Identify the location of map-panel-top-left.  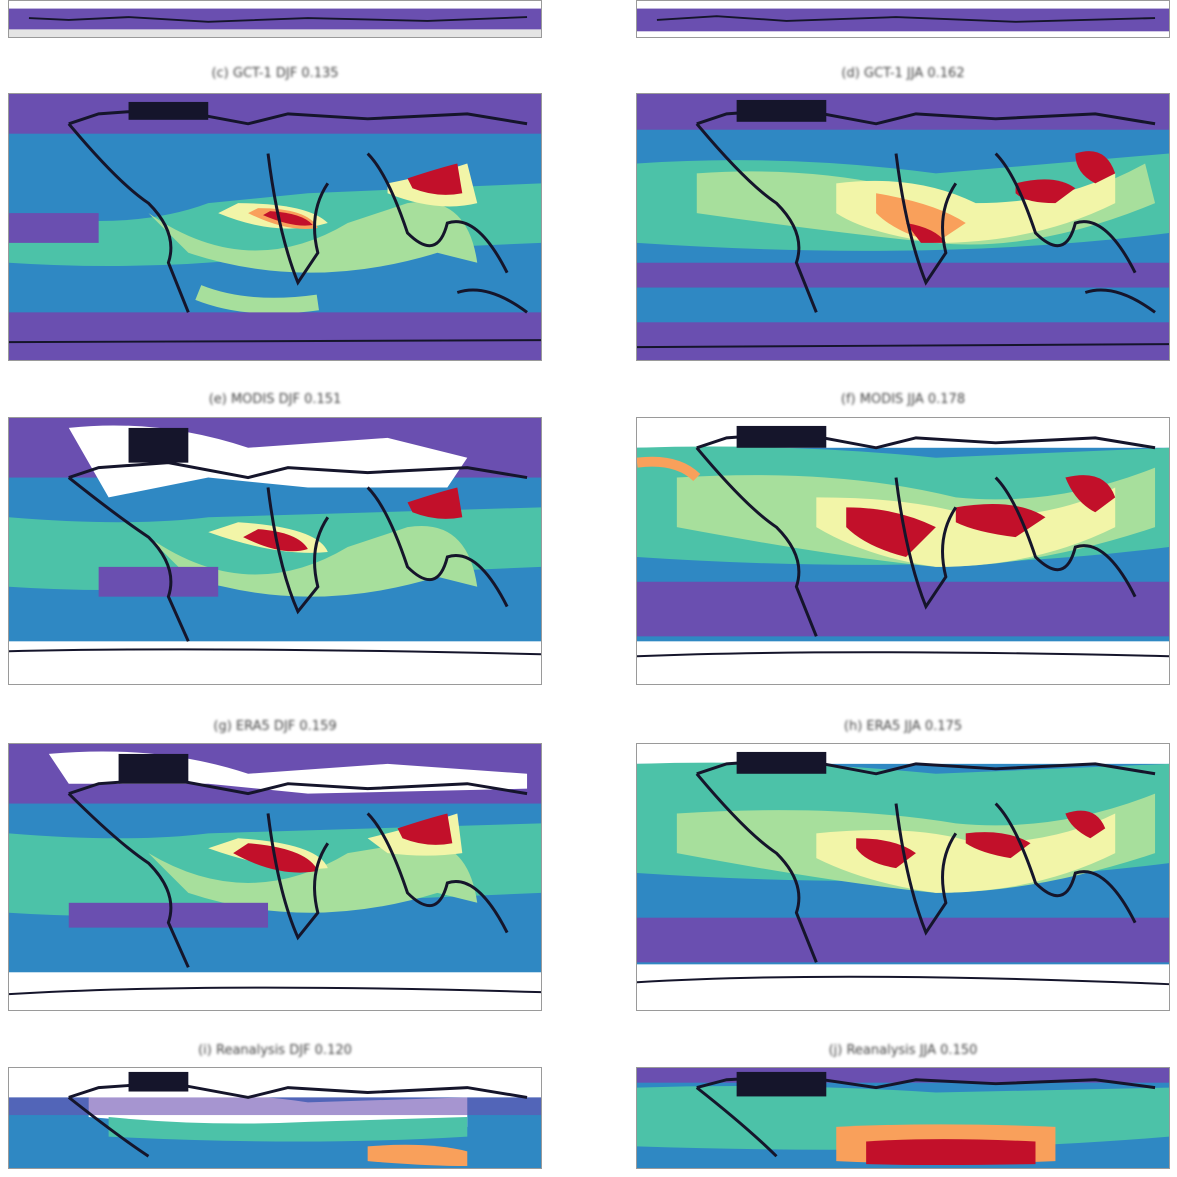
(275, 19).